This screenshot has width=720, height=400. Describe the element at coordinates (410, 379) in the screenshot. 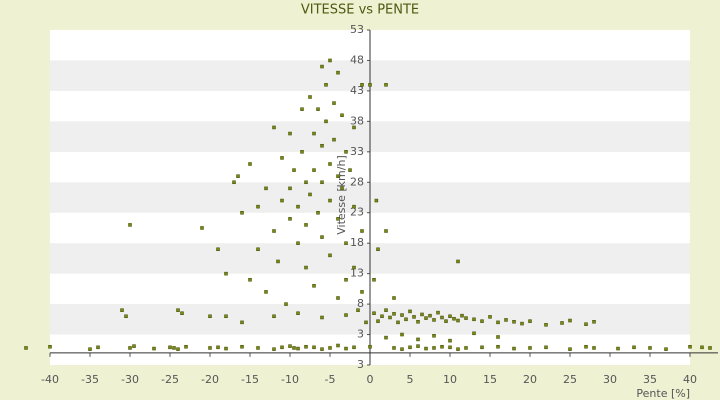

I see `x-tick-label: 5` at that location.